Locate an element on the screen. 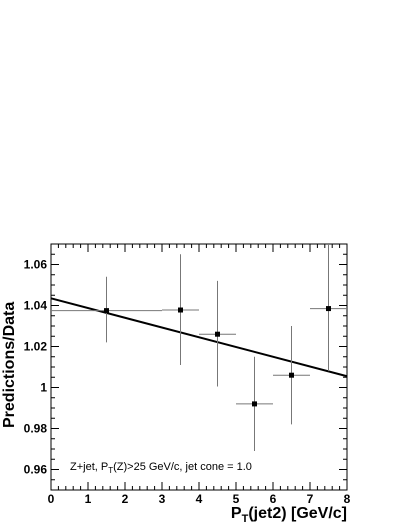 The height and width of the screenshot is (527, 407). y-tick-label: 1 is located at coordinates (43, 388).